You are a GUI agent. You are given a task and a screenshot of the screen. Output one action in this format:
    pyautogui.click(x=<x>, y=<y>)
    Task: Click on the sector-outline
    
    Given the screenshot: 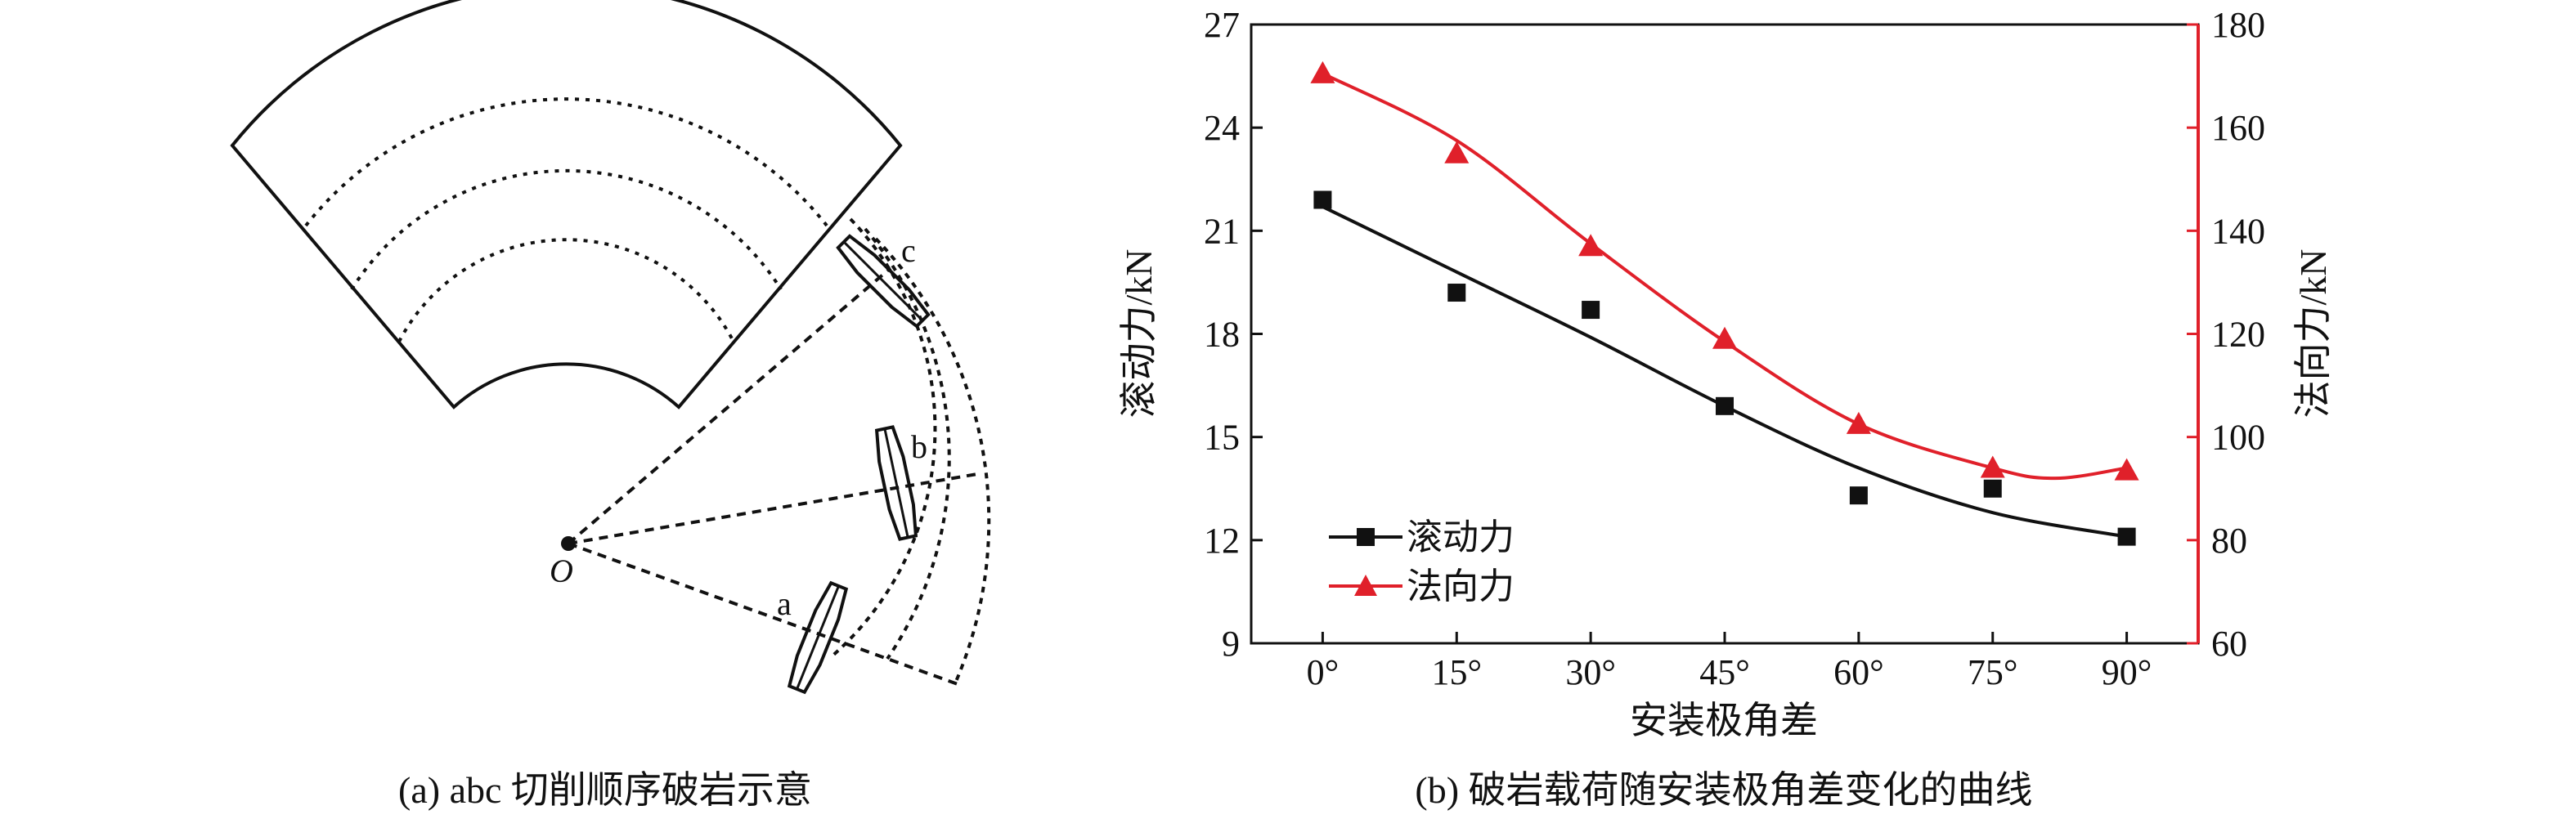 What is the action you would take?
    pyautogui.click(x=566, y=205)
    